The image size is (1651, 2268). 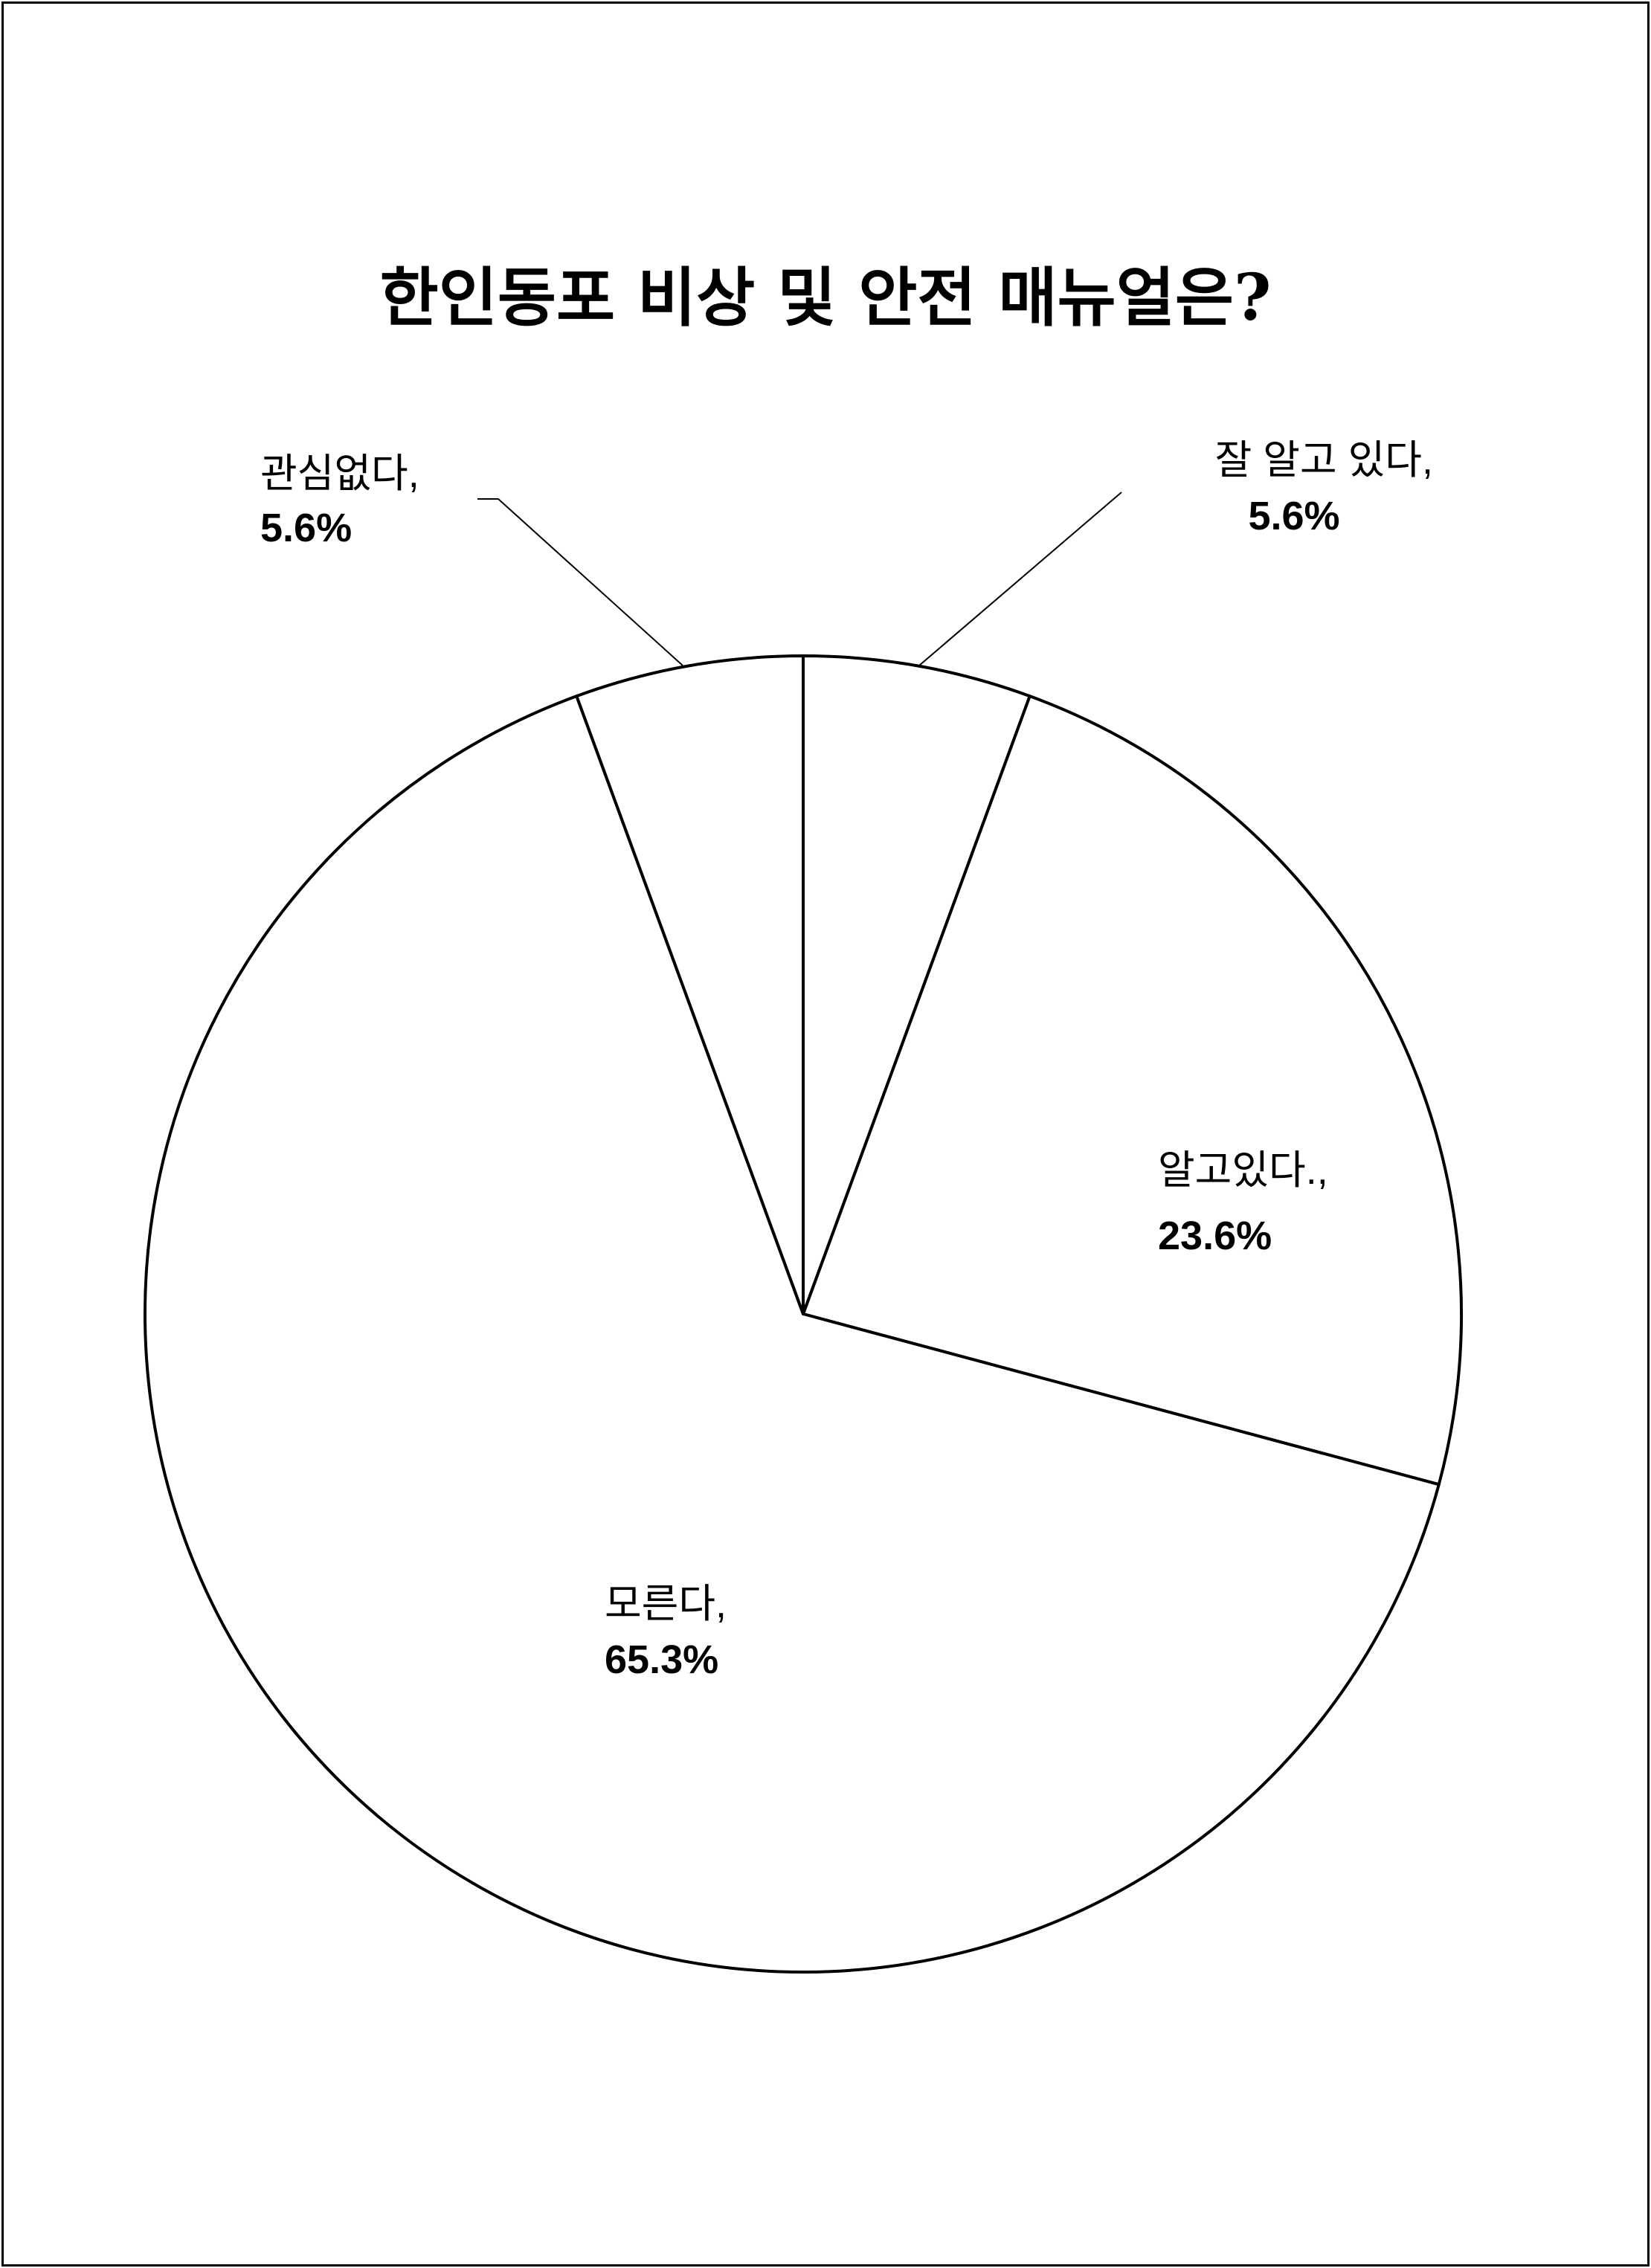 I want to click on slice-label-3: 관심없다,, so click(x=339, y=473).